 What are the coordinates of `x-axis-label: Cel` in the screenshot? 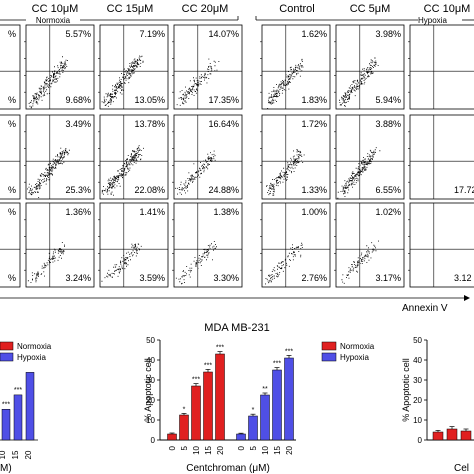 It's located at (461, 468).